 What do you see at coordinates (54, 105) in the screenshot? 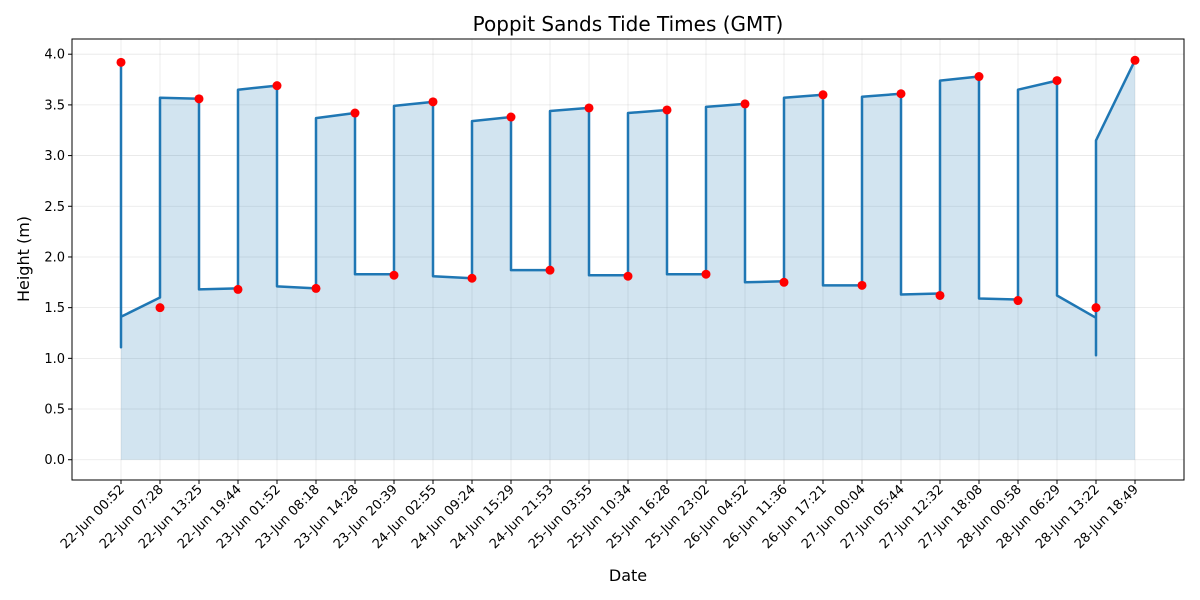
I see `y-tick-label: 3.5` at bounding box center [54, 105].